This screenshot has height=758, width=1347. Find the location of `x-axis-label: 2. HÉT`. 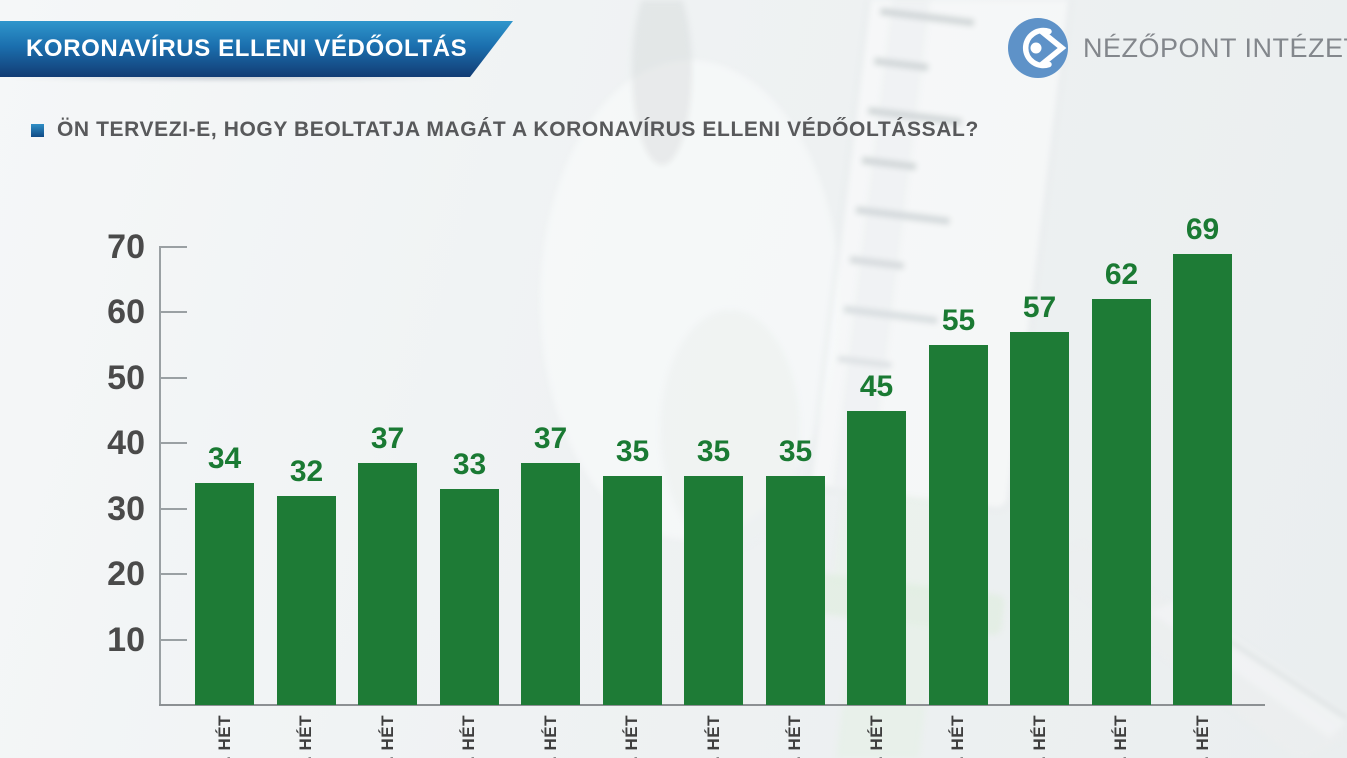

x-axis-label: 2. HÉT is located at coordinates (876, 736).